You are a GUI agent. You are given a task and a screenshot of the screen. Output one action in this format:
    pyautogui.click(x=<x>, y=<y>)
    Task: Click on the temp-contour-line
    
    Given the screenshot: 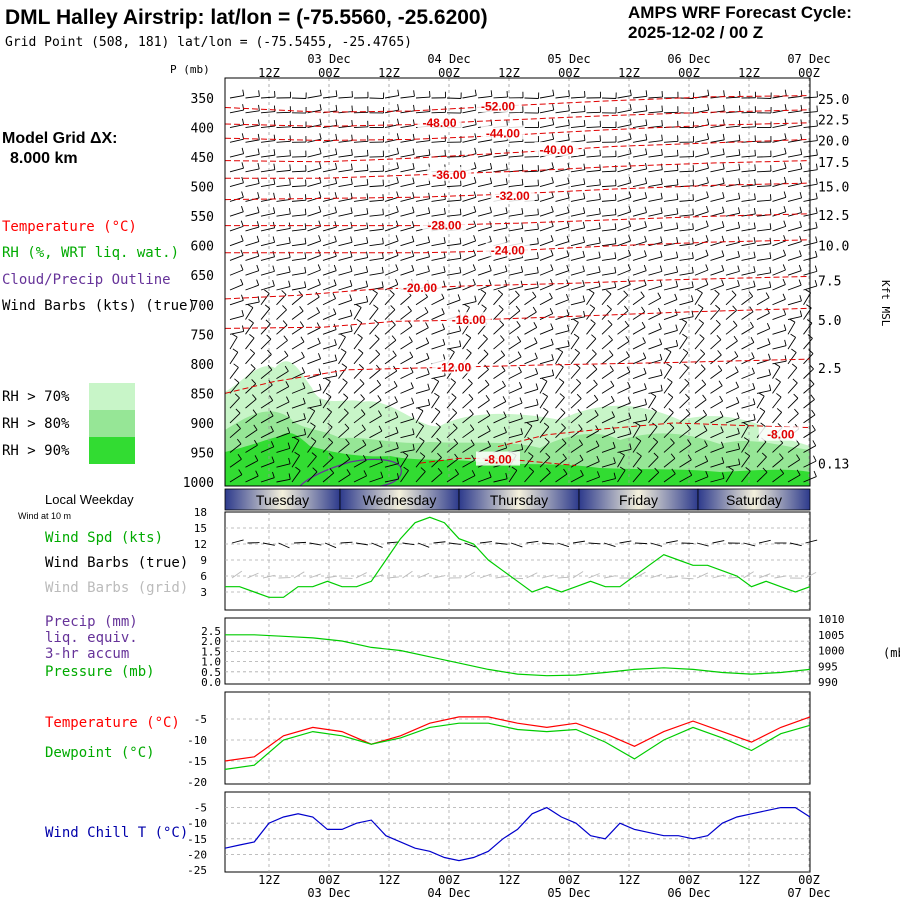 What is the action you would take?
    pyautogui.click(x=518, y=220)
    